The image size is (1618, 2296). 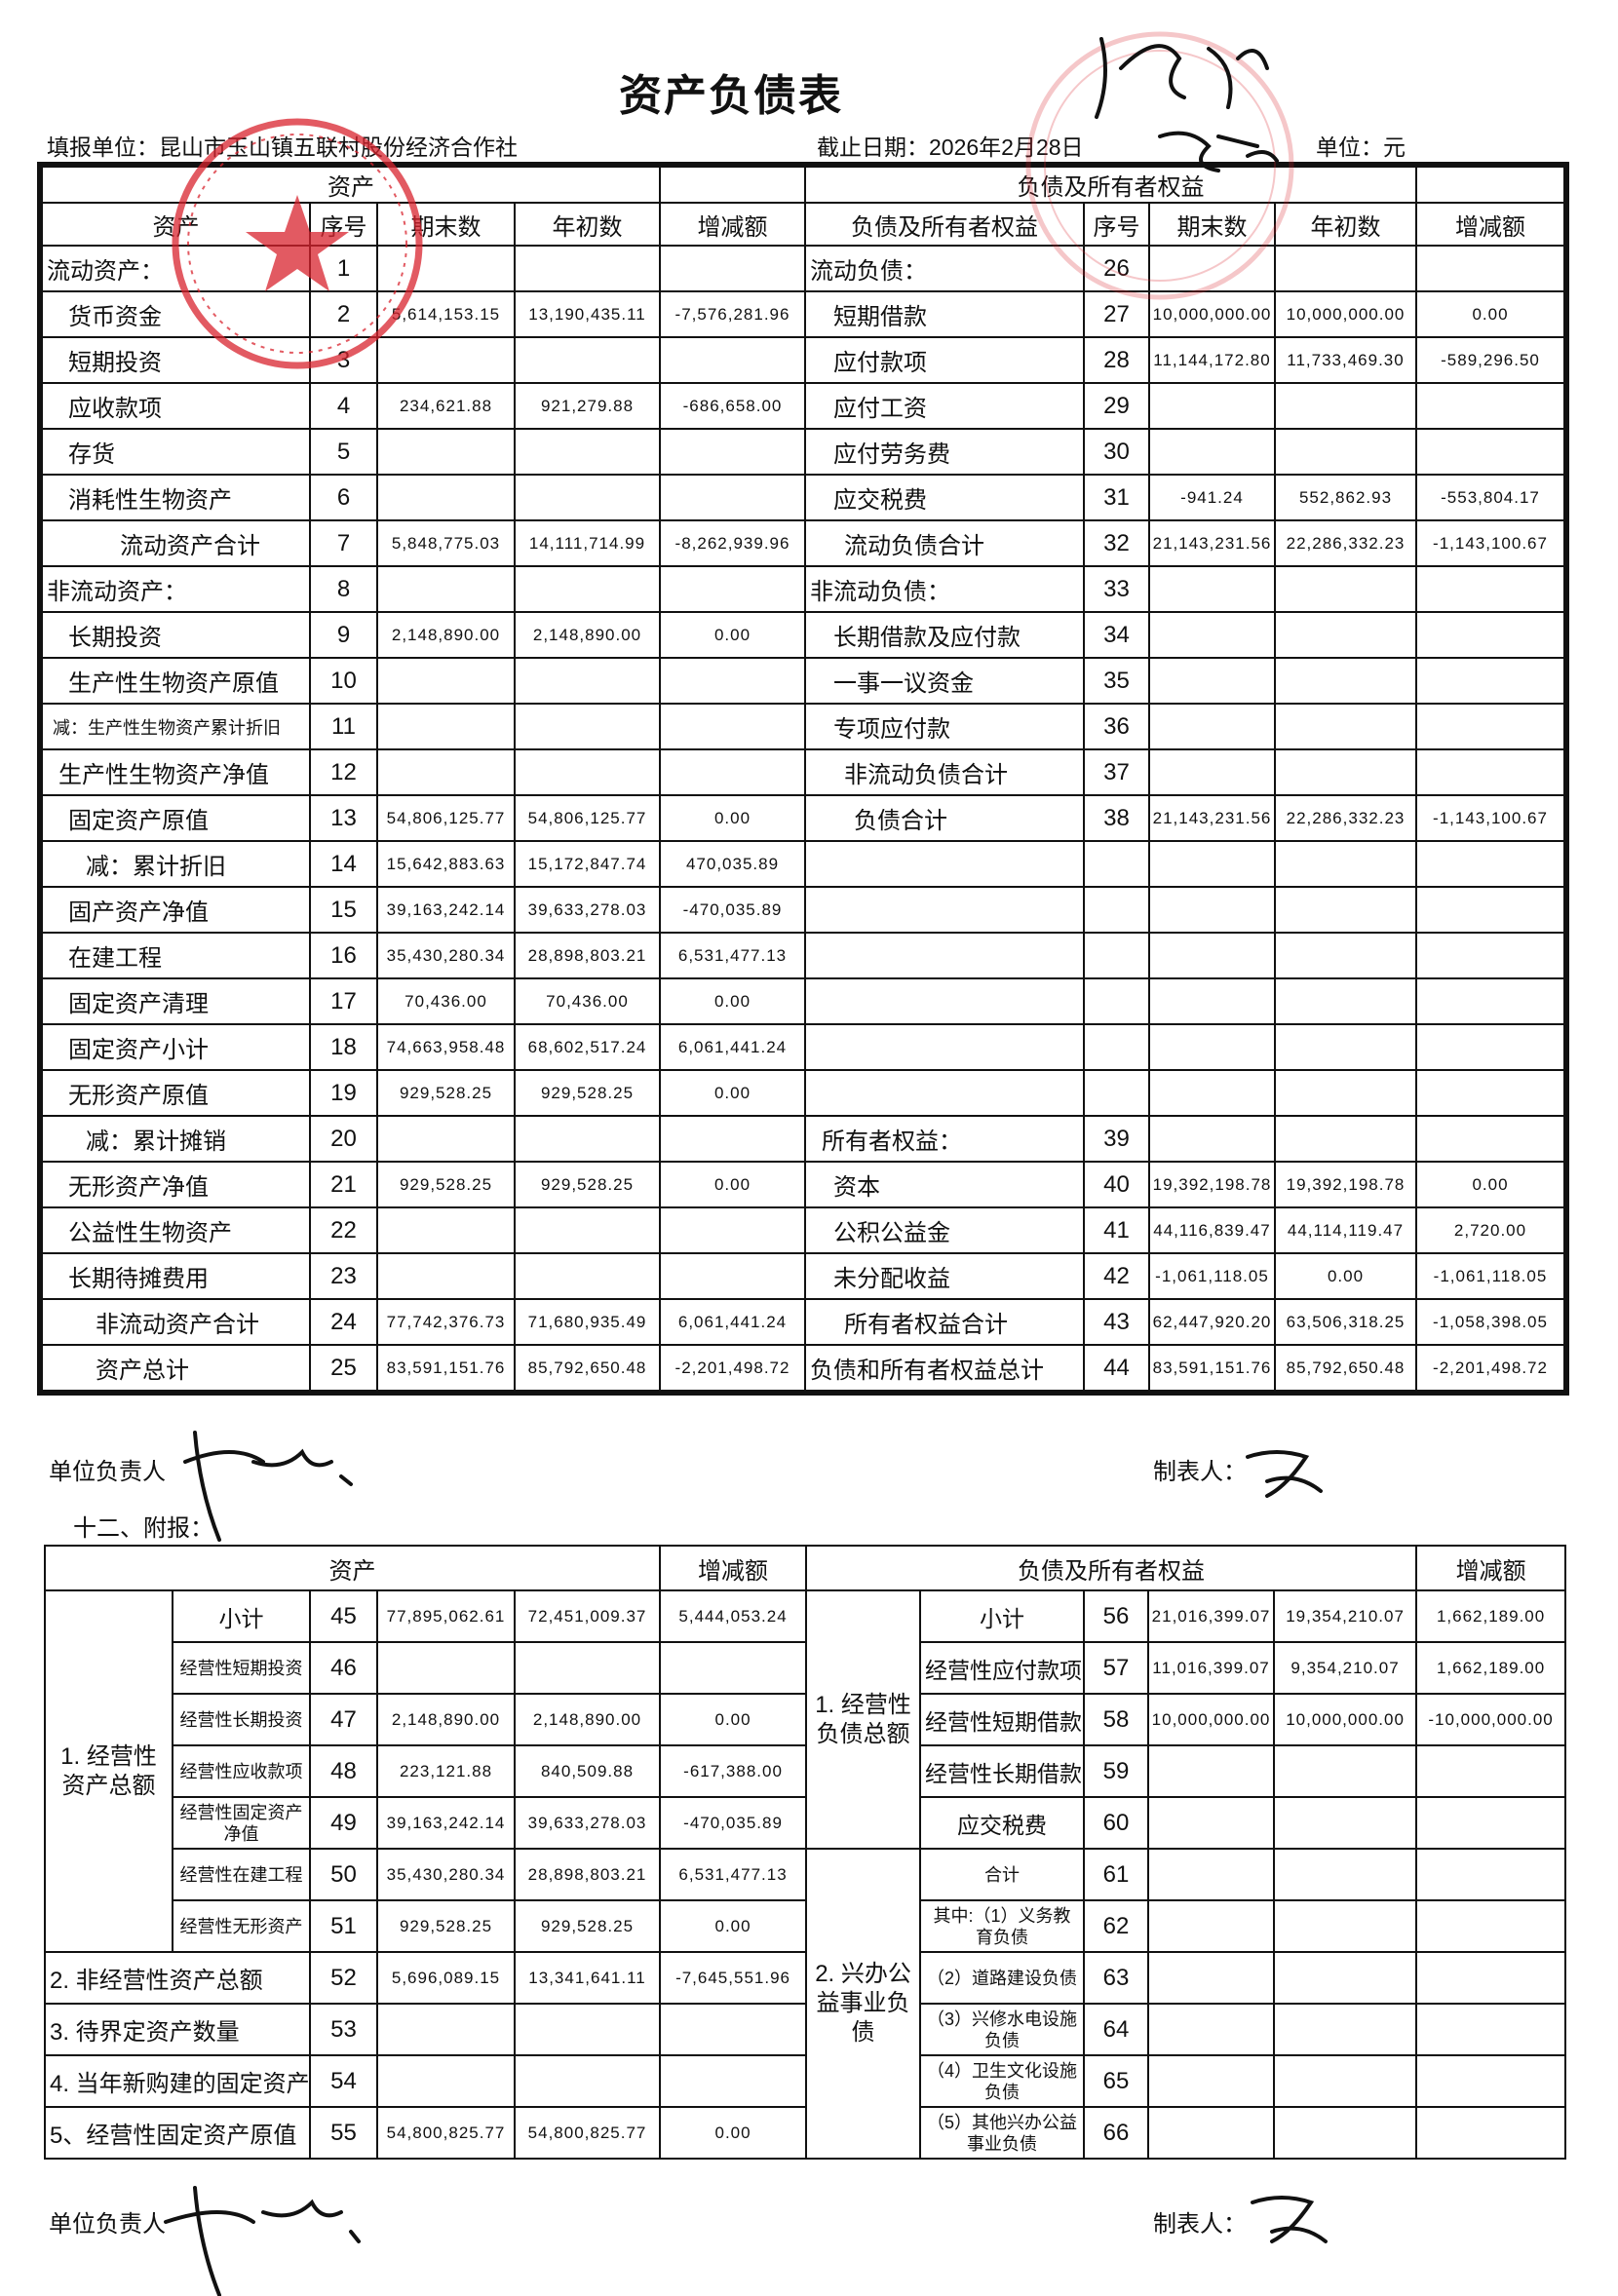 I want to click on year-begin-value: 22,286,332.23, so click(x=1345, y=543).